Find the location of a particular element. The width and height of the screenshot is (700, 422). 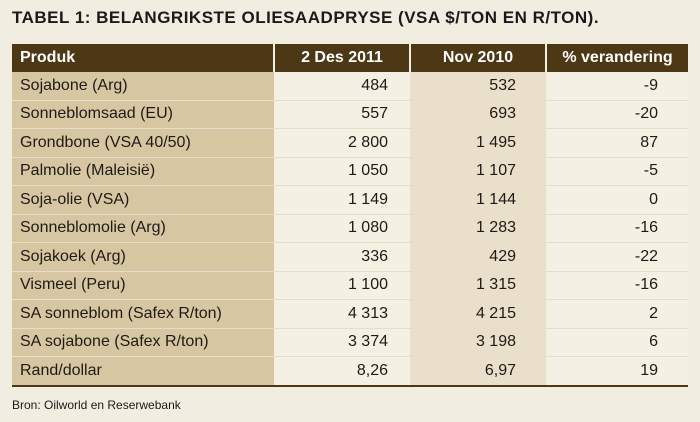

percent-change-cell: -22 is located at coordinates (617, 257).